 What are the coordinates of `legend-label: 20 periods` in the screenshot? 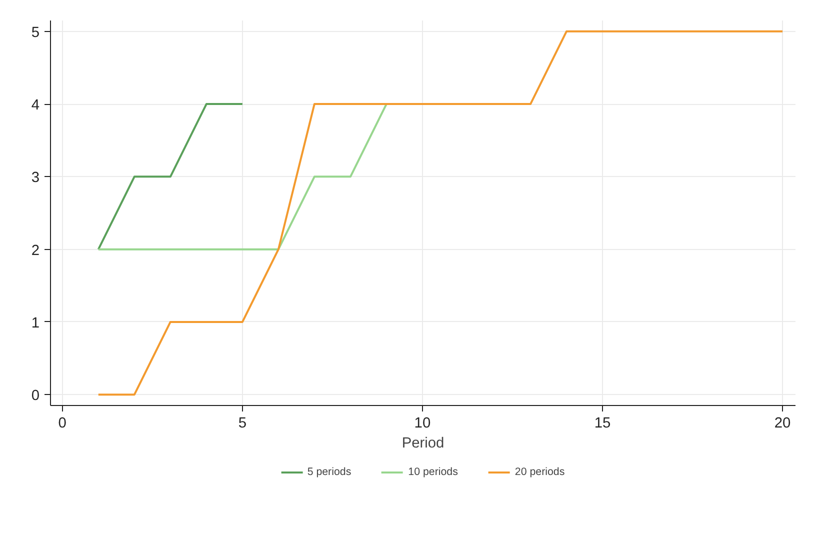 It's located at (539, 472).